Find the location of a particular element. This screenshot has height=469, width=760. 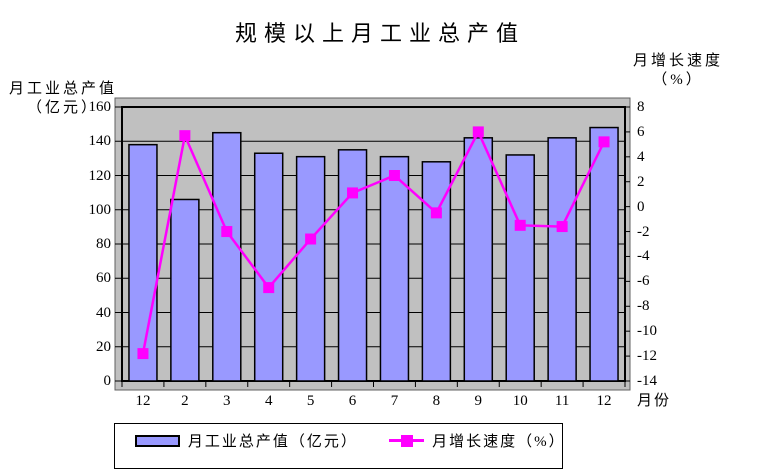

x-axis-name: 月份 is located at coordinates (654, 401).